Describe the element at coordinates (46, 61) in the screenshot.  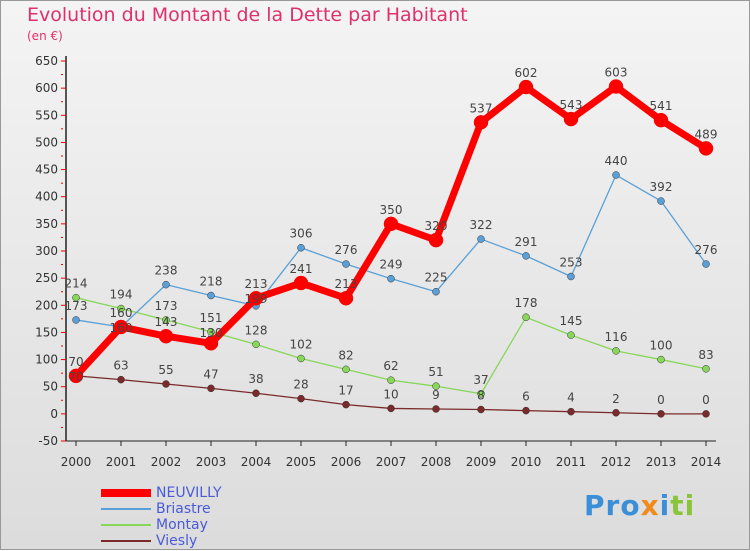
I see `y-tick-label: 650` at that location.